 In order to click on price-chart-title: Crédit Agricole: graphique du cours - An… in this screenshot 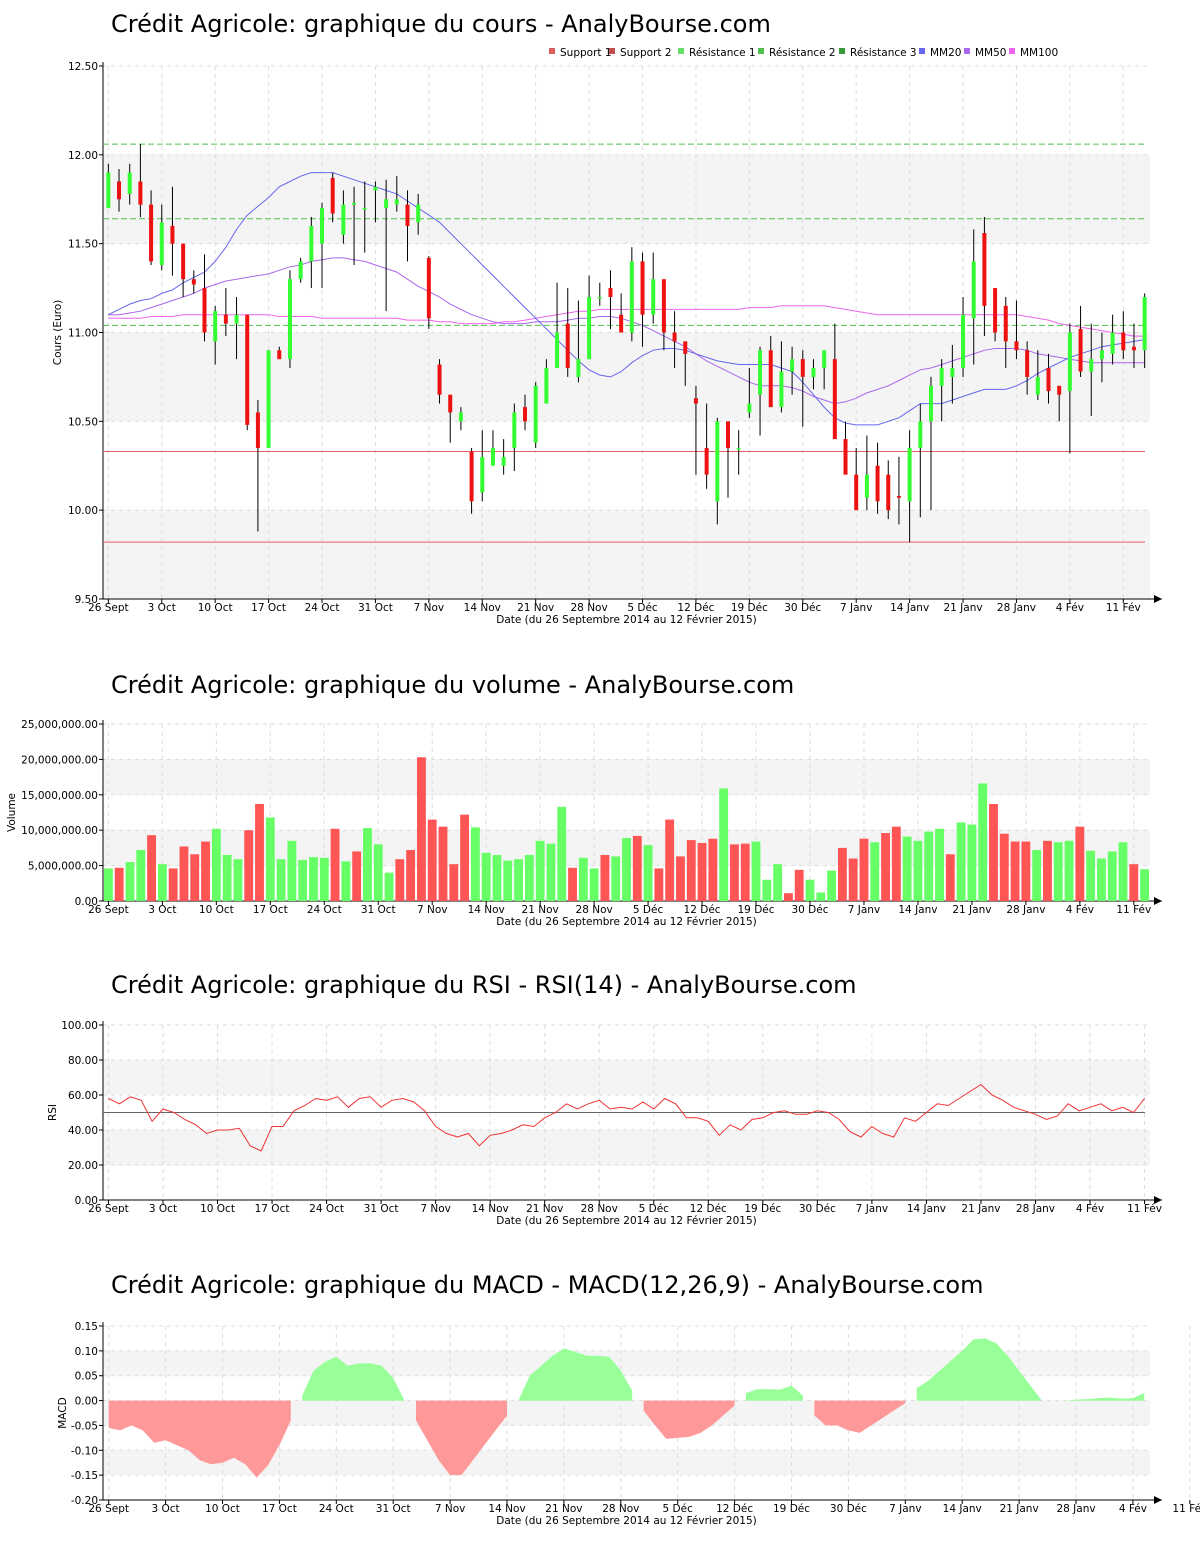, I will do `click(441, 24)`.